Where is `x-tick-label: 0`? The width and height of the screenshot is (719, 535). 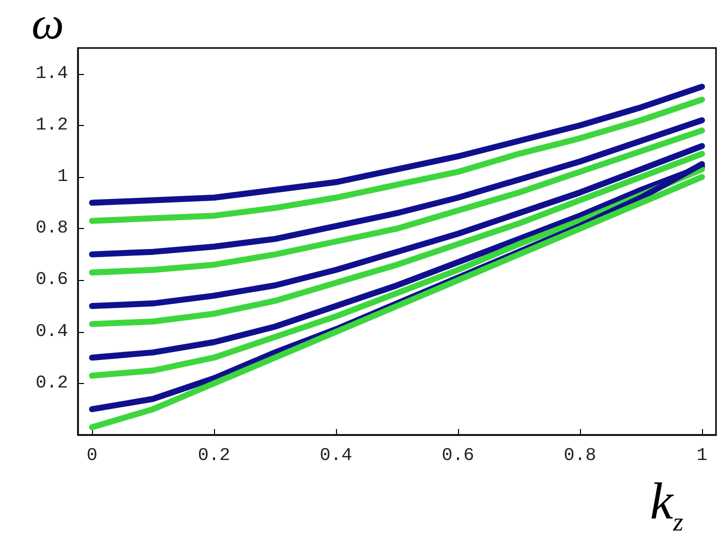 x-tick-label: 0 is located at coordinates (92, 456).